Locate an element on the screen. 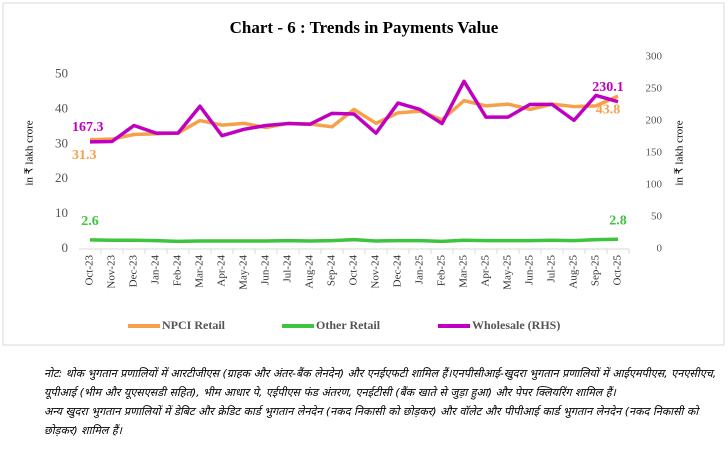 This screenshot has height=475, width=728. x-tick-label: Jul-24 is located at coordinates (288, 269).